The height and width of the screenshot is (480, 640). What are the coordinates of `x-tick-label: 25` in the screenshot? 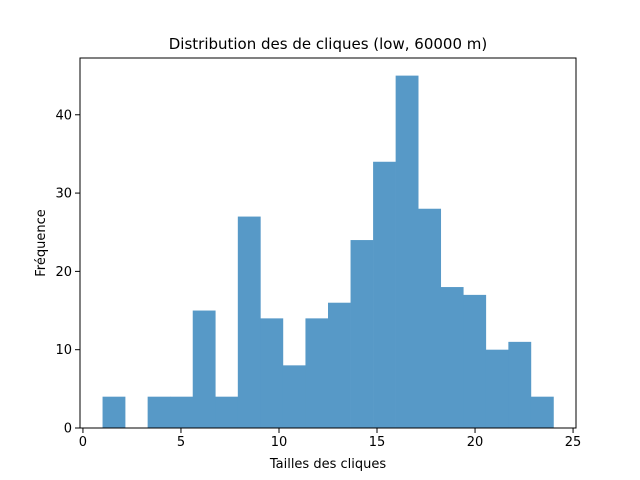 It's located at (573, 442).